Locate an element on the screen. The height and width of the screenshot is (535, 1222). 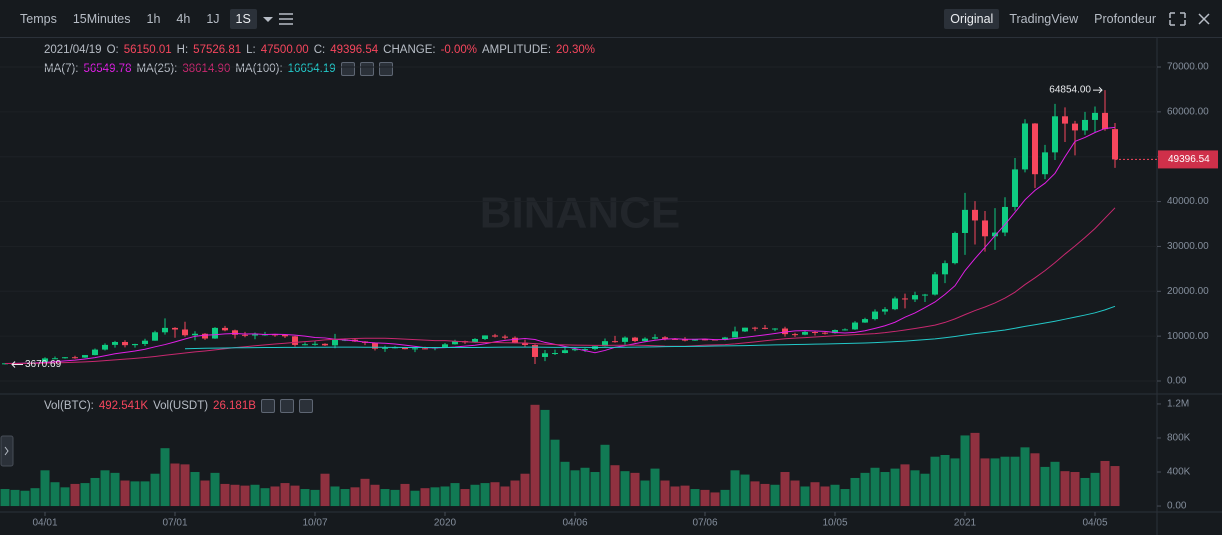
window-icons is located at coordinates (1192, 19).